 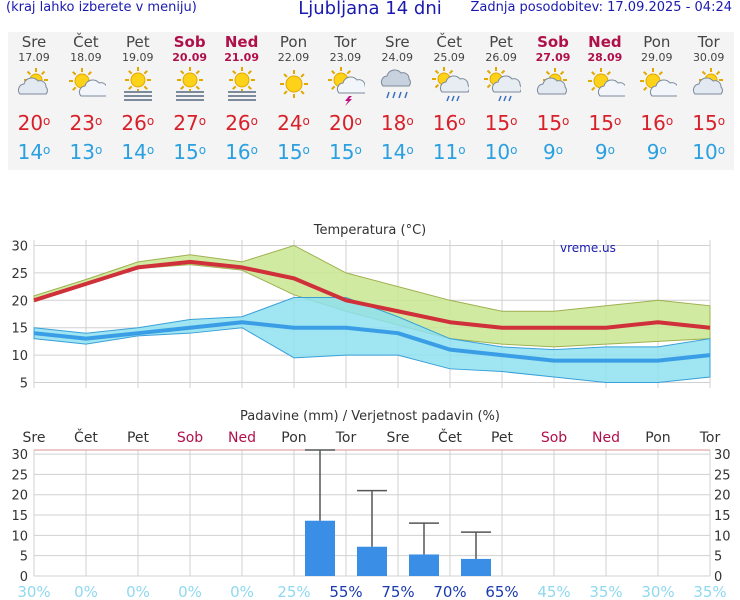 What do you see at coordinates (19, 496) in the screenshot?
I see `y-tick-label-left: 20` at bounding box center [19, 496].